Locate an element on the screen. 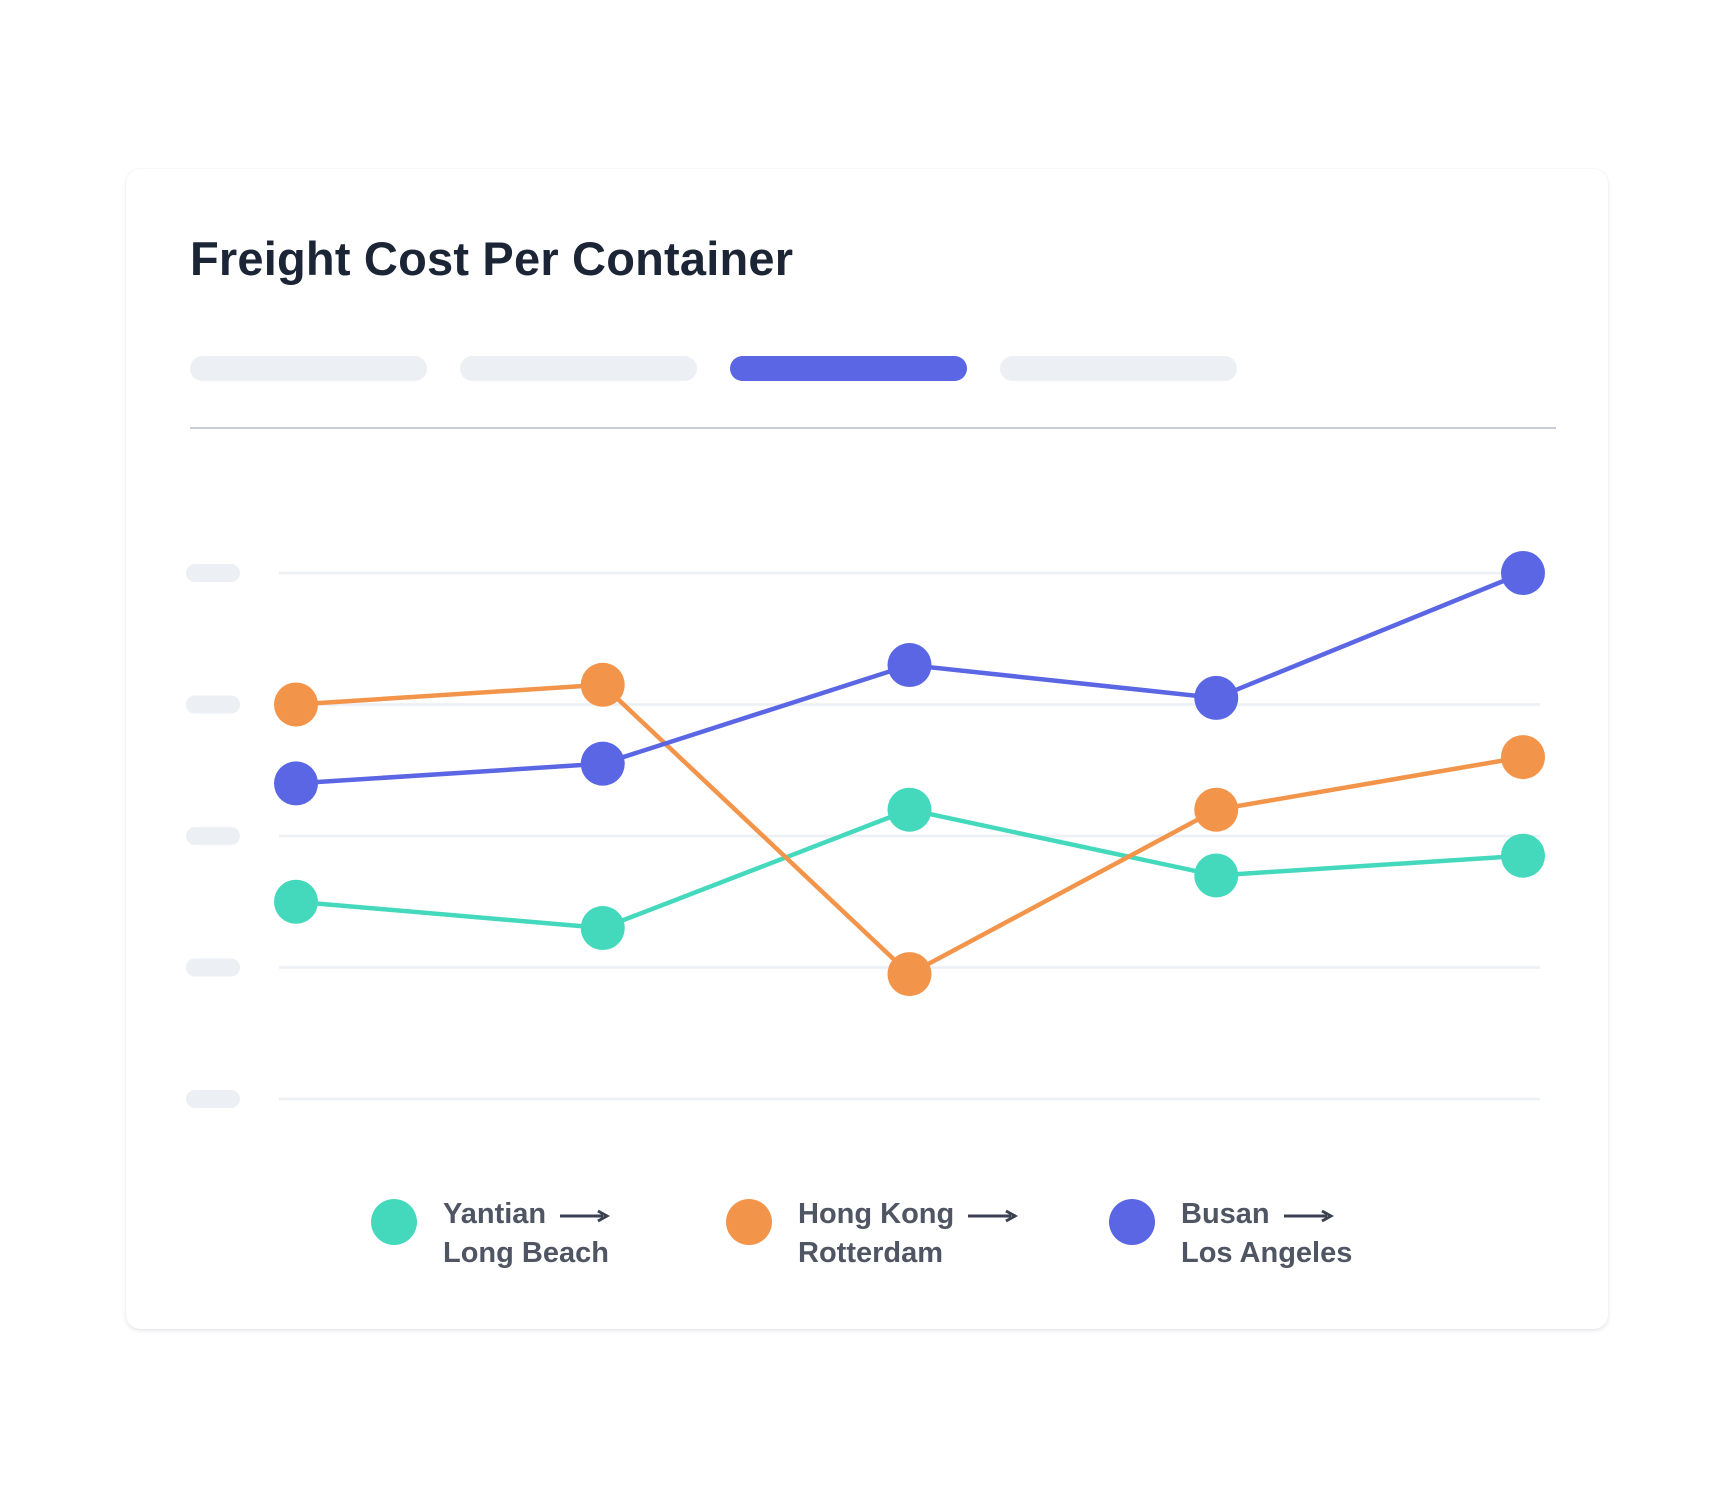 This screenshot has width=1728, height=1494. legend-destination: Long Beach is located at coordinates (526, 1253).